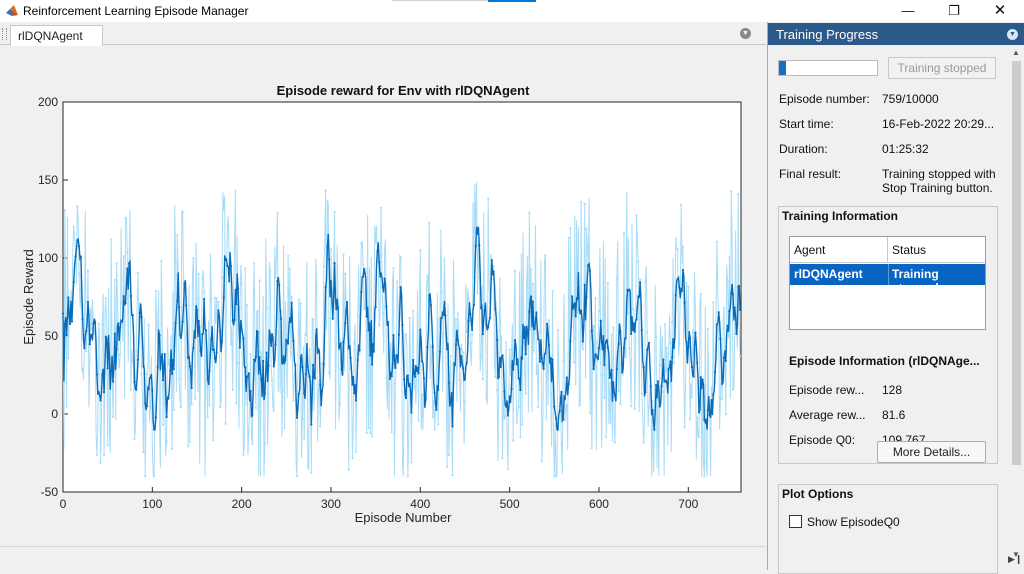 This screenshot has width=1024, height=574. I want to click on agent-column-header: Agent, so click(839, 250).